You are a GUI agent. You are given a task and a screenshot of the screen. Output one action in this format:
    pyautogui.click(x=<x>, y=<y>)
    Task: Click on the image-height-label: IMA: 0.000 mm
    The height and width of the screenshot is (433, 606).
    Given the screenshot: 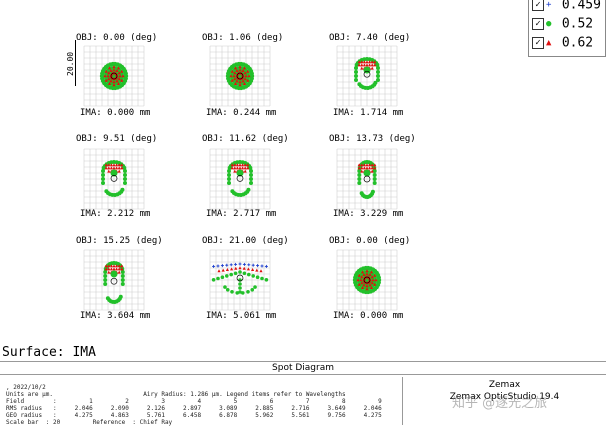 What is the action you would take?
    pyautogui.click(x=115, y=113)
    